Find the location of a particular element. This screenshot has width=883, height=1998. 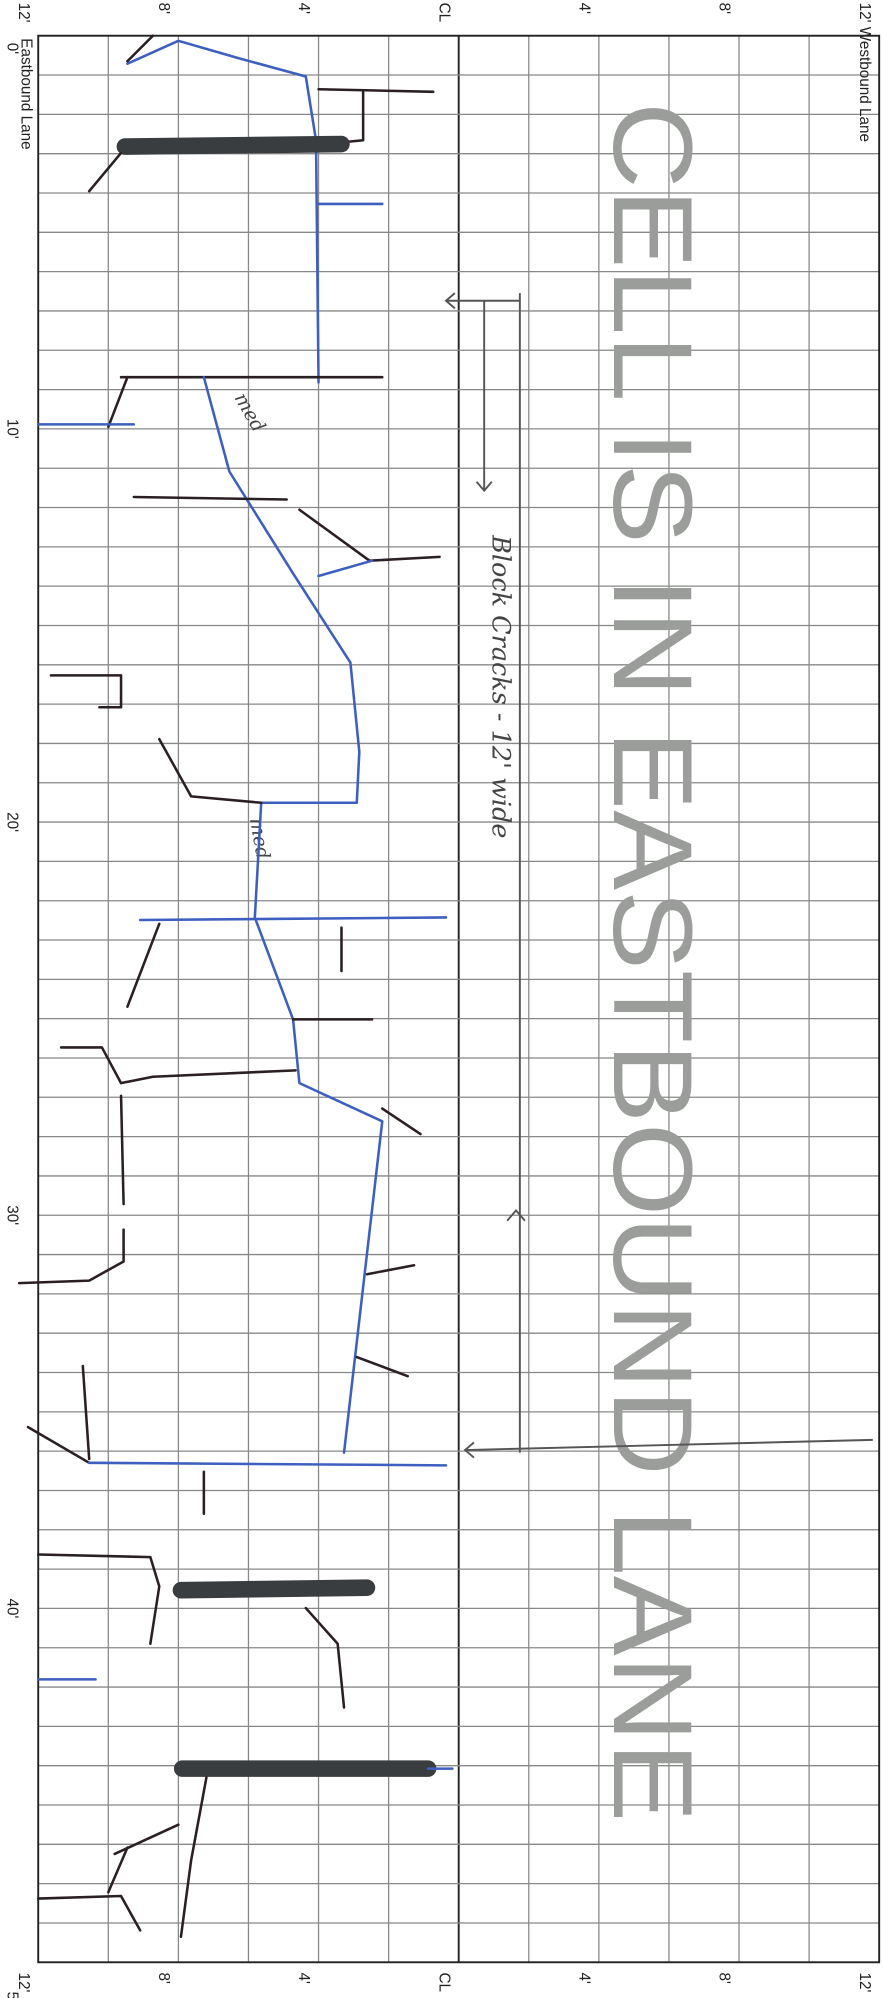

label: 10' is located at coordinates (11, 429).